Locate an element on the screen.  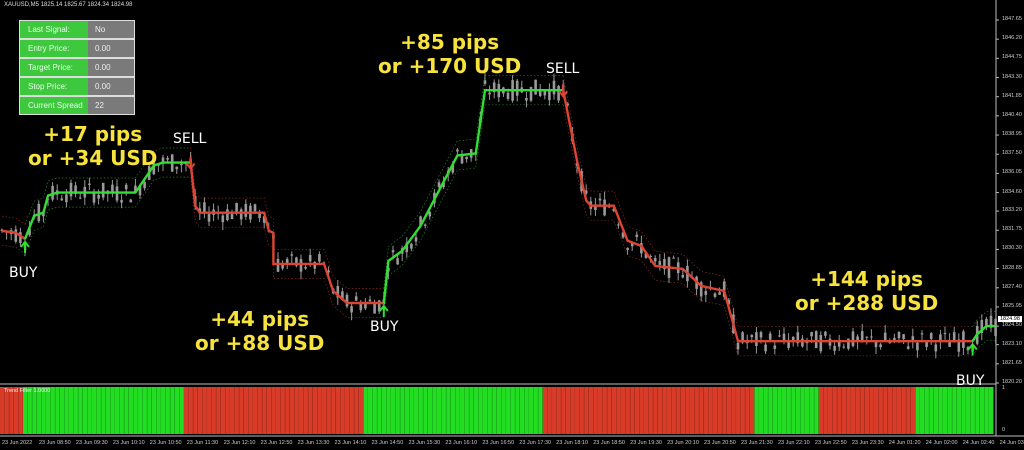
price-tick-label: 1836.05 is located at coordinates (1012, 172).